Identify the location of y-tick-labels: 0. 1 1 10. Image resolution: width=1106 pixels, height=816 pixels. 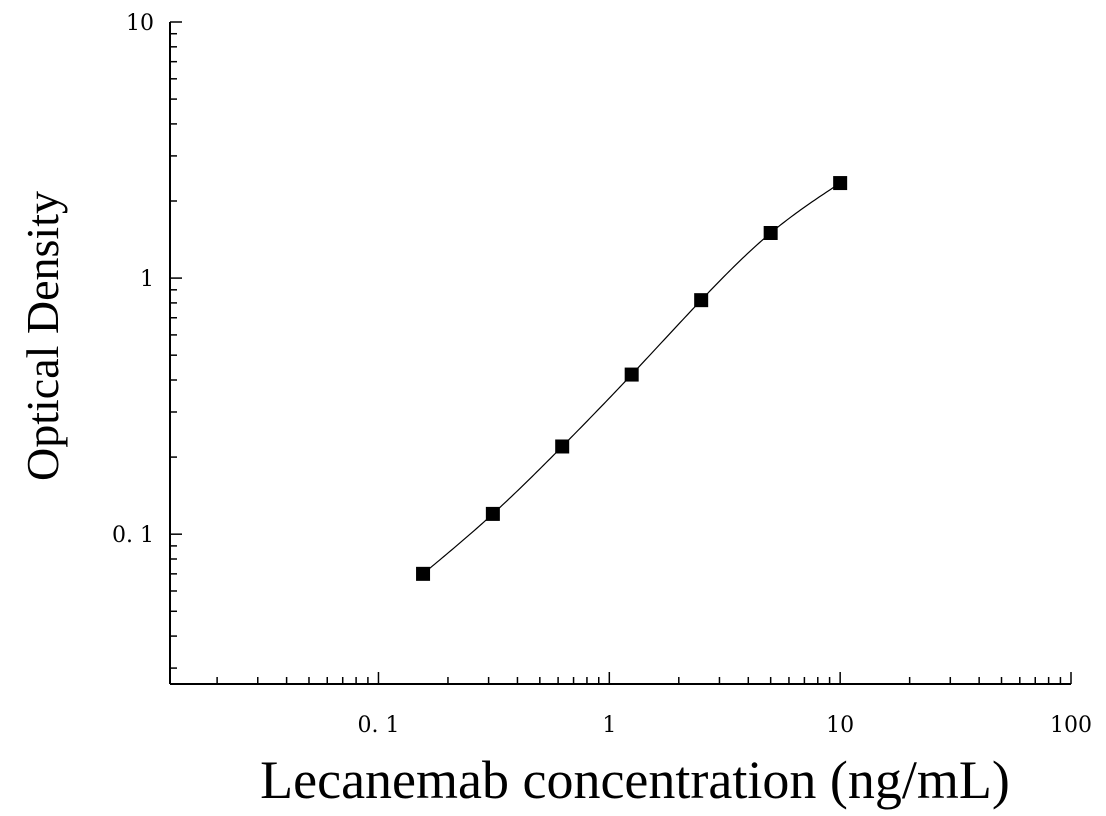
(133, 279).